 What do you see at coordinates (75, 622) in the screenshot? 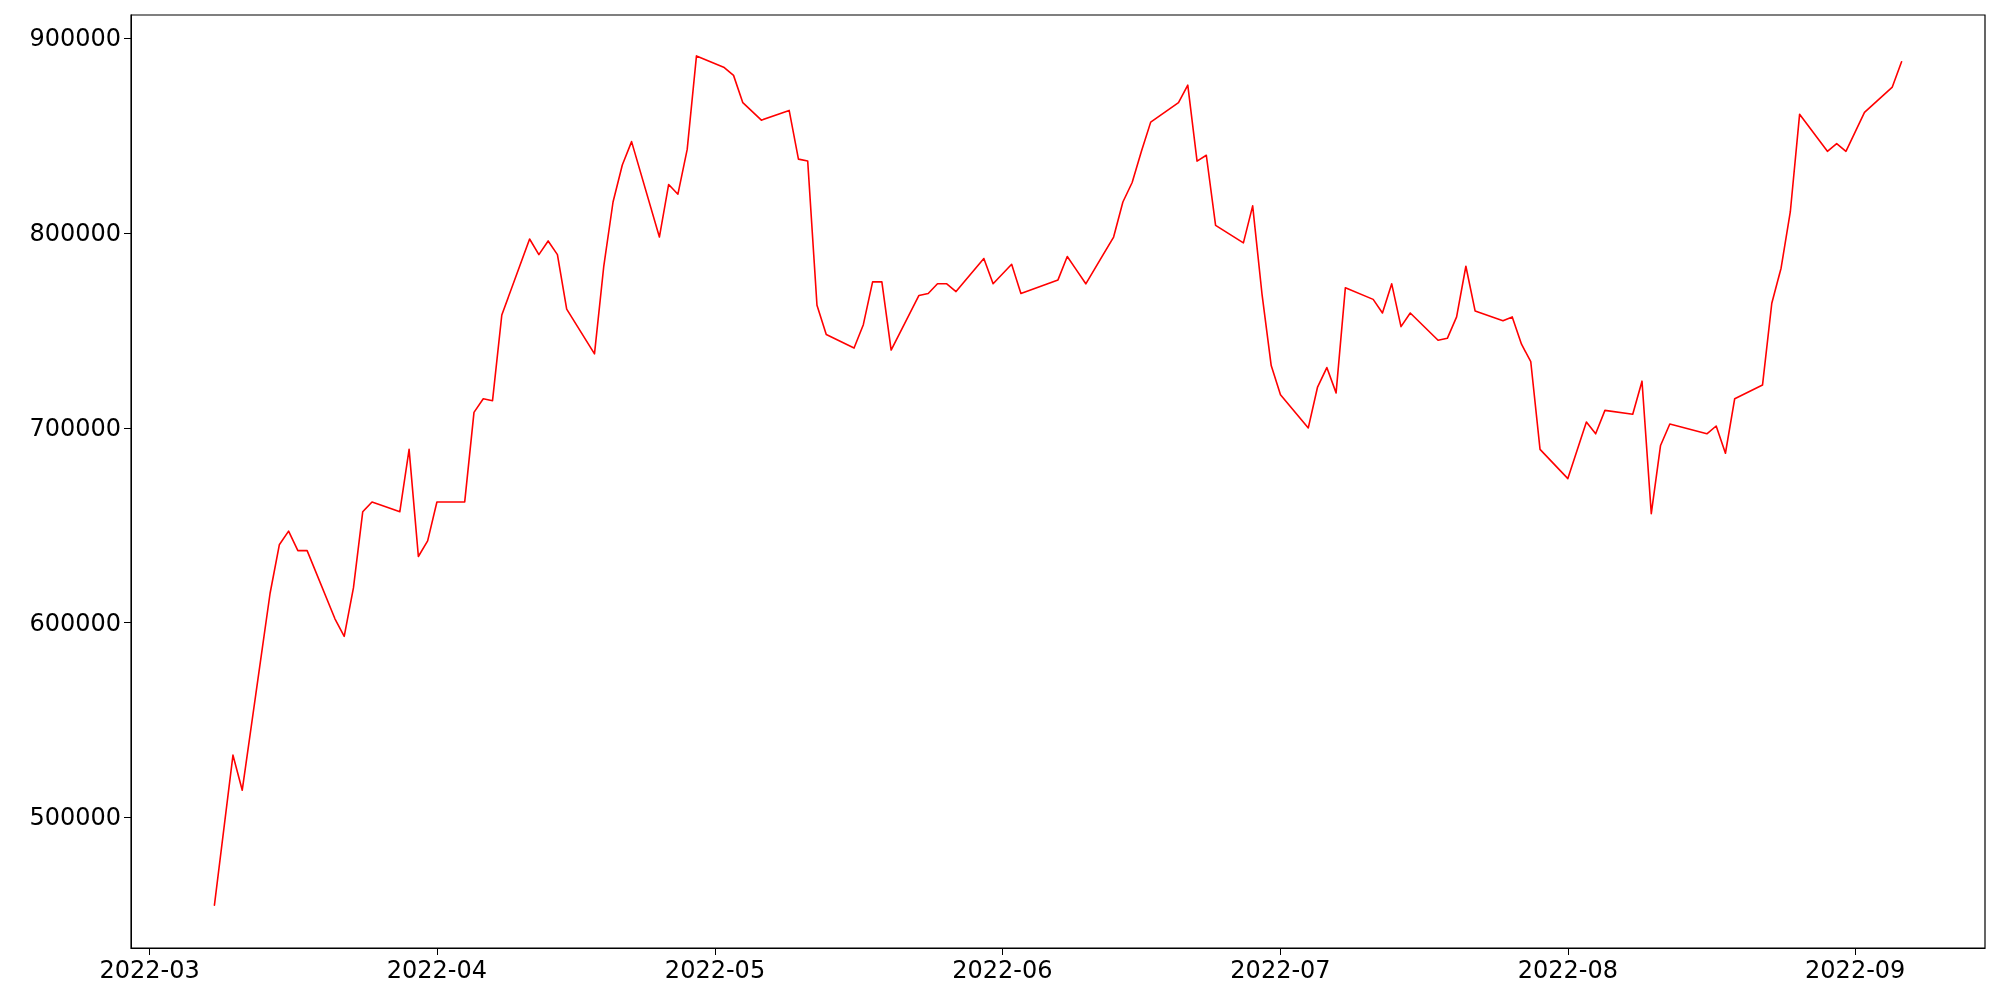
I see `y-tick-label: 600000` at bounding box center [75, 622].